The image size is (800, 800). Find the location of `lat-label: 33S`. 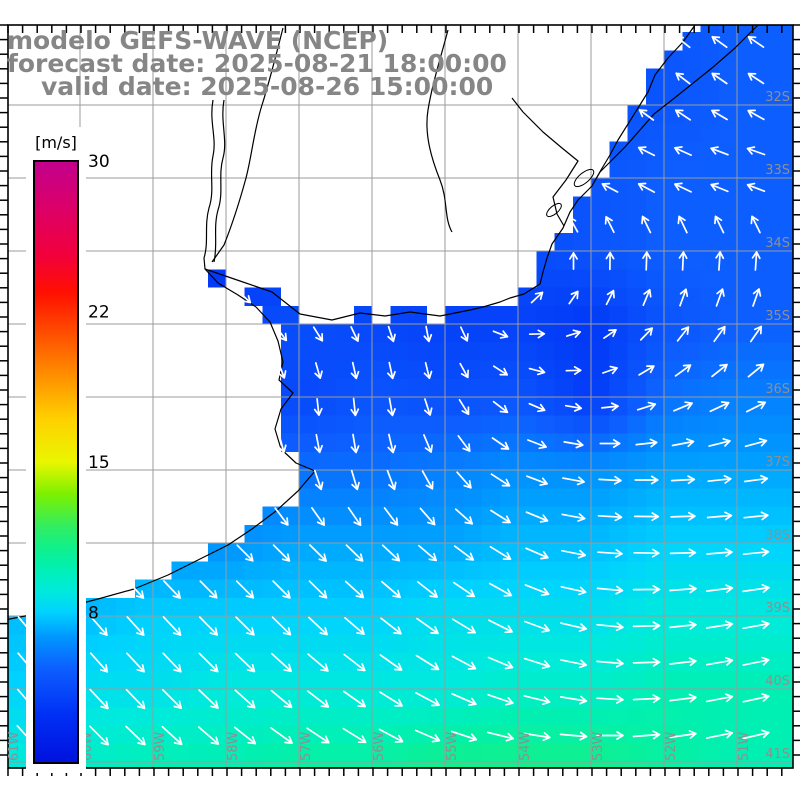

lat-label: 33S is located at coordinates (777, 170).